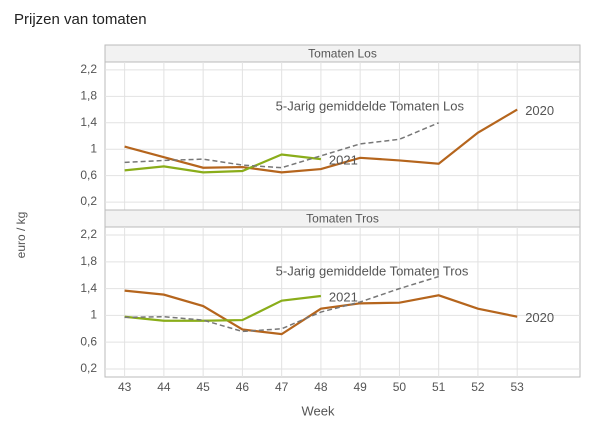 The width and height of the screenshot is (600, 439). I want to click on x-tick-label: 52, so click(478, 387).